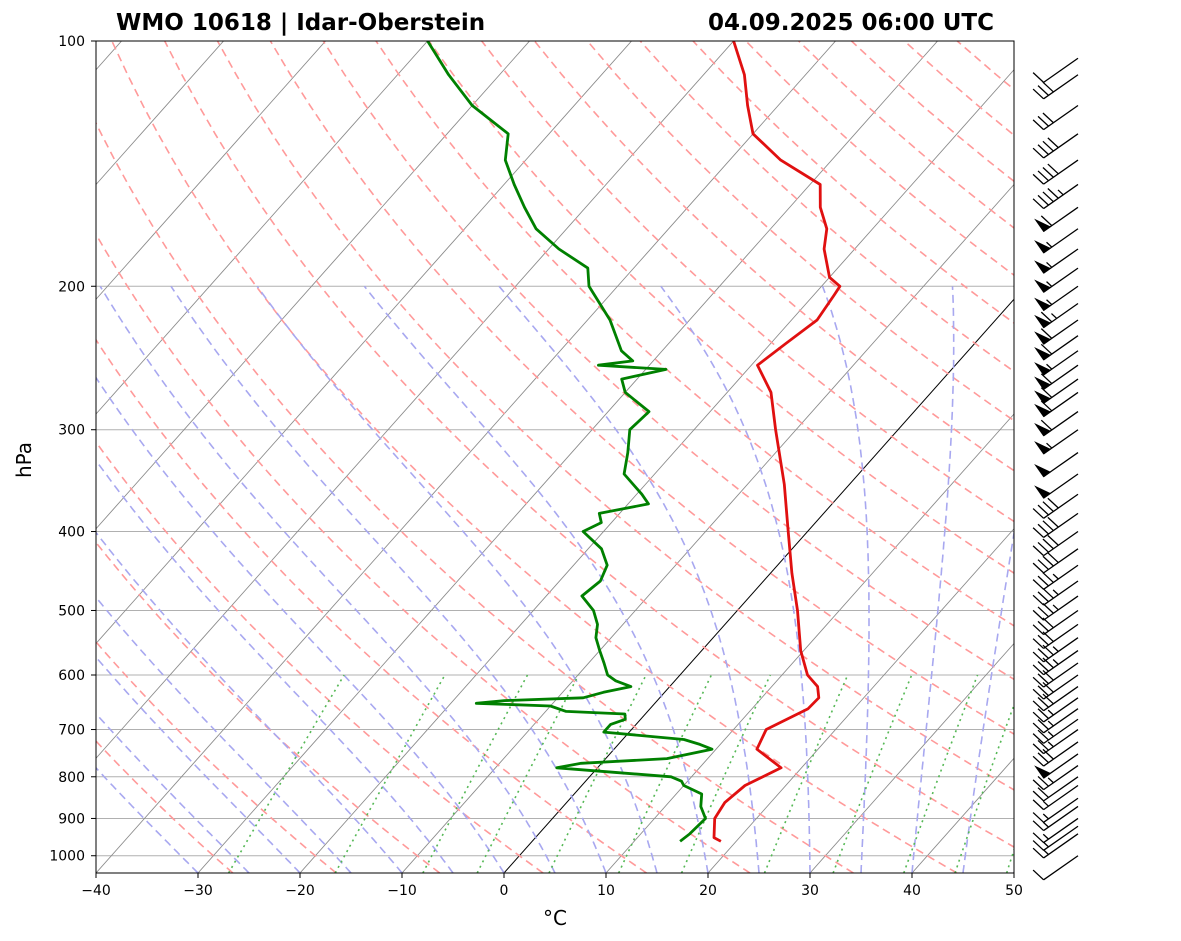 Image resolution: width=1181 pixels, height=941 pixels. Describe the element at coordinates (851, 23) in the screenshot. I see `datetime-title: 04.09.2025 06:00 UTC` at that location.